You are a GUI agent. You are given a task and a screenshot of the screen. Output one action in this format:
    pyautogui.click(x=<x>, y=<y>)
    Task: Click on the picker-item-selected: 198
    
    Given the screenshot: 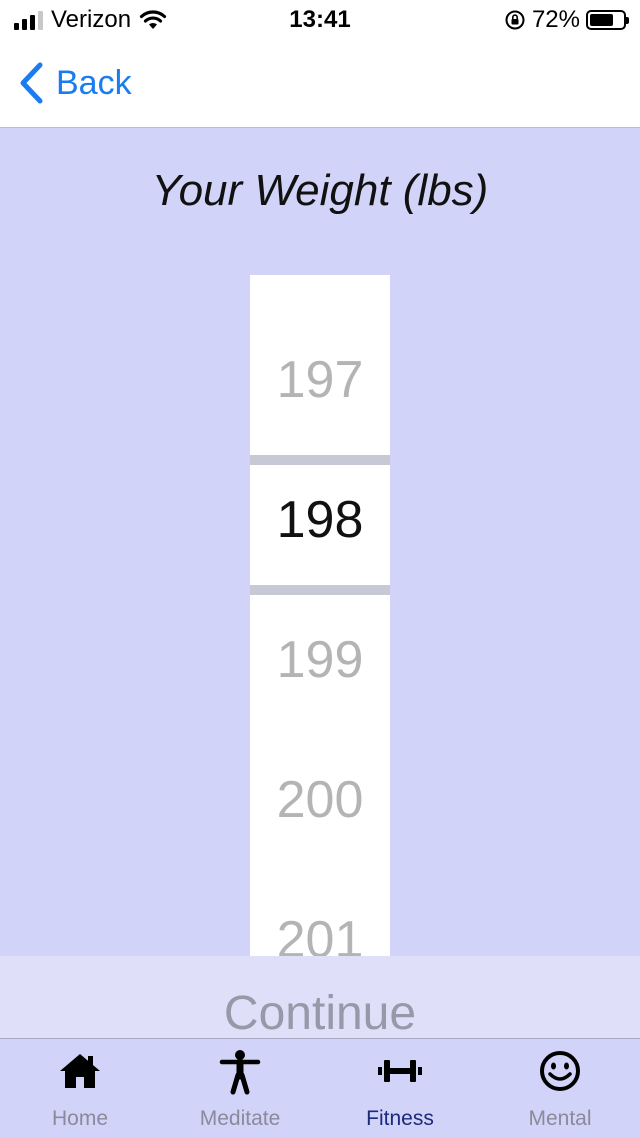 What is the action you would take?
    pyautogui.click(x=320, y=520)
    